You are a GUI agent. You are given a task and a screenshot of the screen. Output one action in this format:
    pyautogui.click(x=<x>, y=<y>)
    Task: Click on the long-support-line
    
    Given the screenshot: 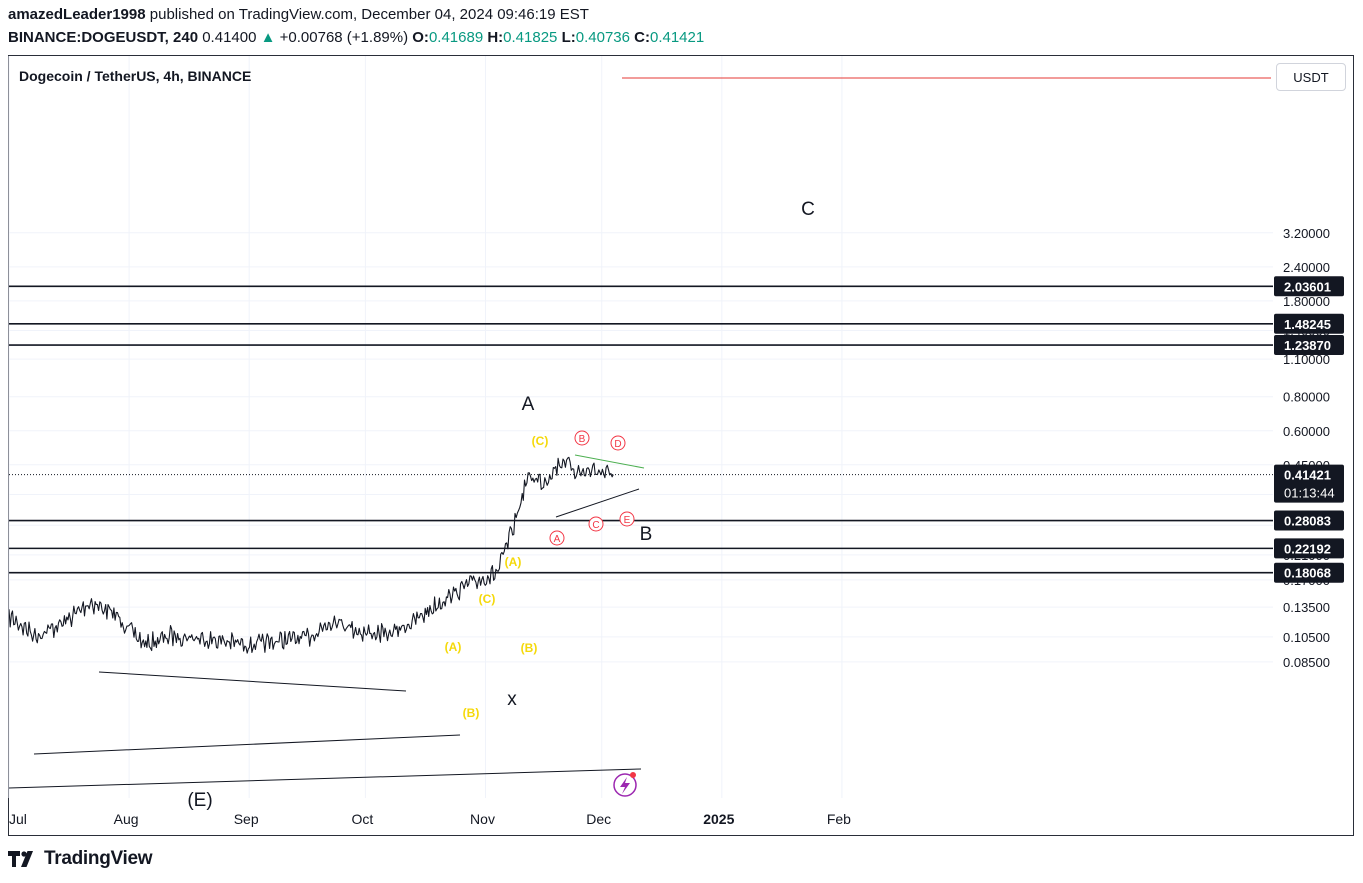 What is the action you would take?
    pyautogui.click(x=325, y=778)
    